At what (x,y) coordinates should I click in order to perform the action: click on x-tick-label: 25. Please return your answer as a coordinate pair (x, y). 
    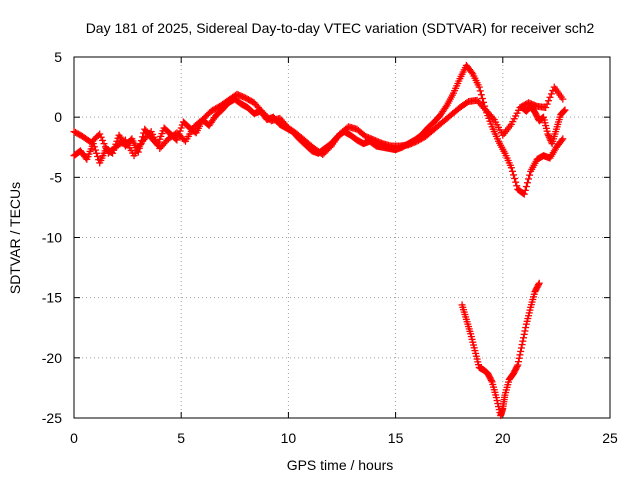
    Looking at the image, I should click on (610, 438).